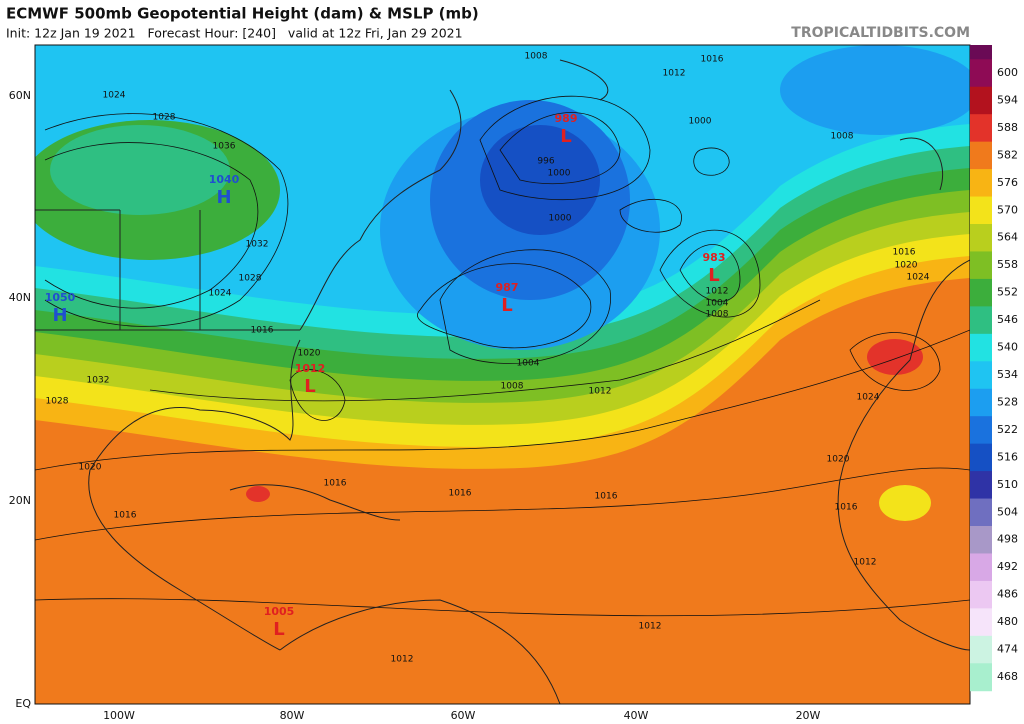  I want to click on lat-label: EQ, so click(23, 703).